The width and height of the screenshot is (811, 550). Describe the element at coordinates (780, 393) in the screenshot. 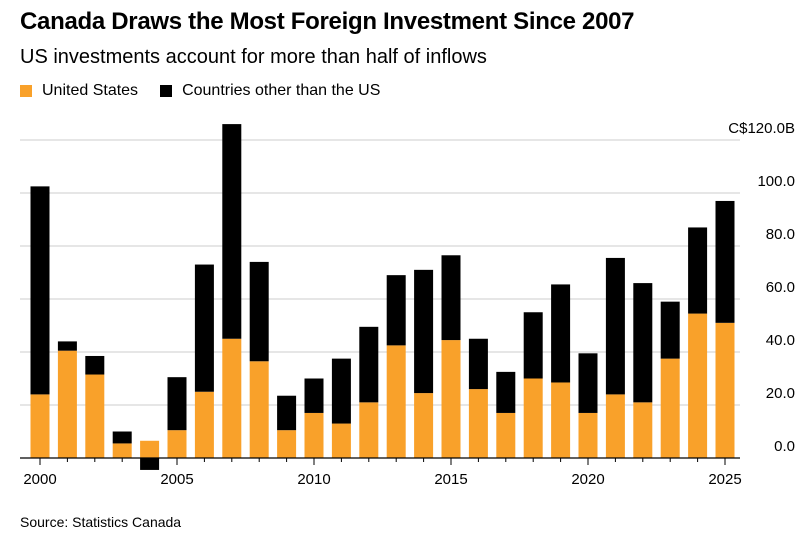

I see `y-tick-label: 20.0` at that location.